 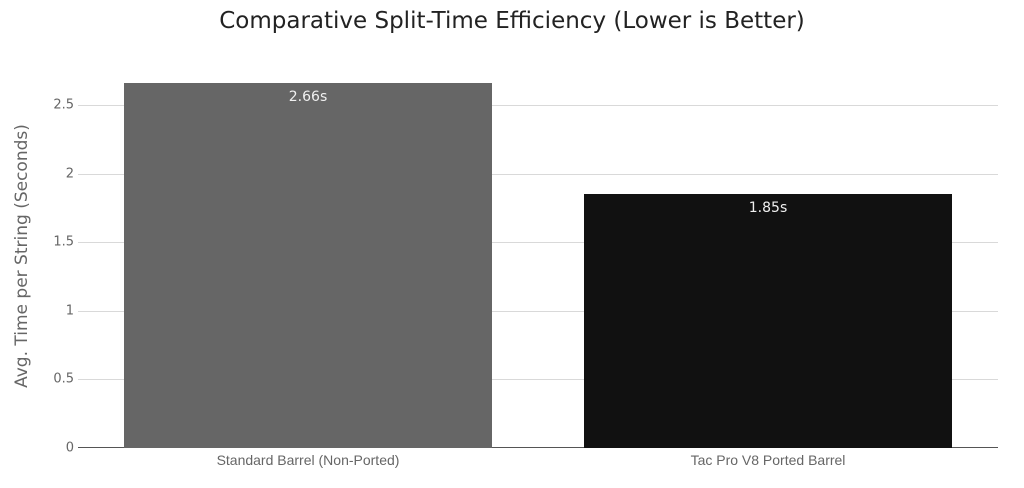 What do you see at coordinates (22, 256) in the screenshot?
I see `y-axis-label: Avg. Time per String (Seconds)` at bounding box center [22, 256].